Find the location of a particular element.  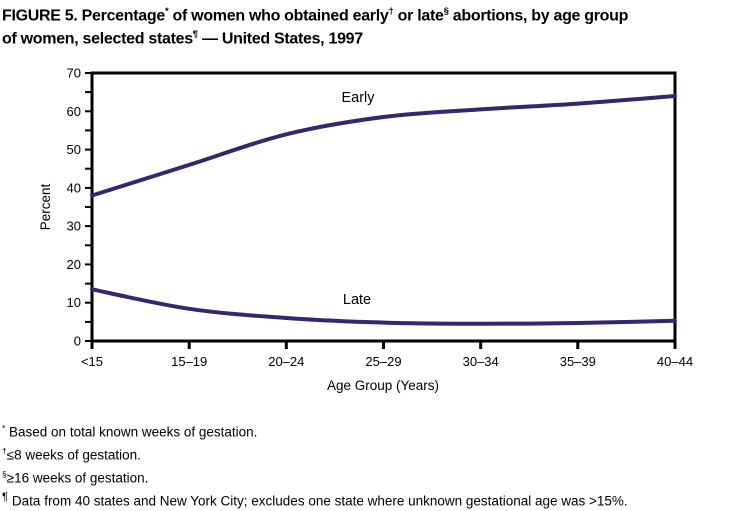

title-text: or late is located at coordinates (418, 16).